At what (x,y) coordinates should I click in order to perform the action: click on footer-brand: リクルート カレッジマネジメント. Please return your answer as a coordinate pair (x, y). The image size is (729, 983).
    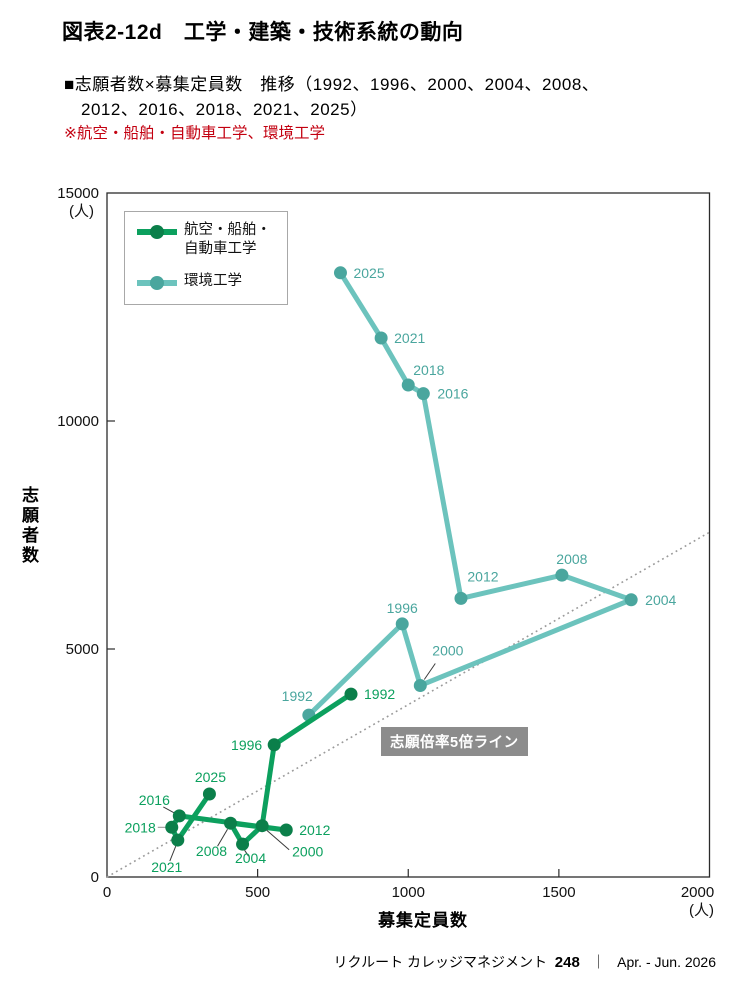
    Looking at the image, I should click on (440, 962).